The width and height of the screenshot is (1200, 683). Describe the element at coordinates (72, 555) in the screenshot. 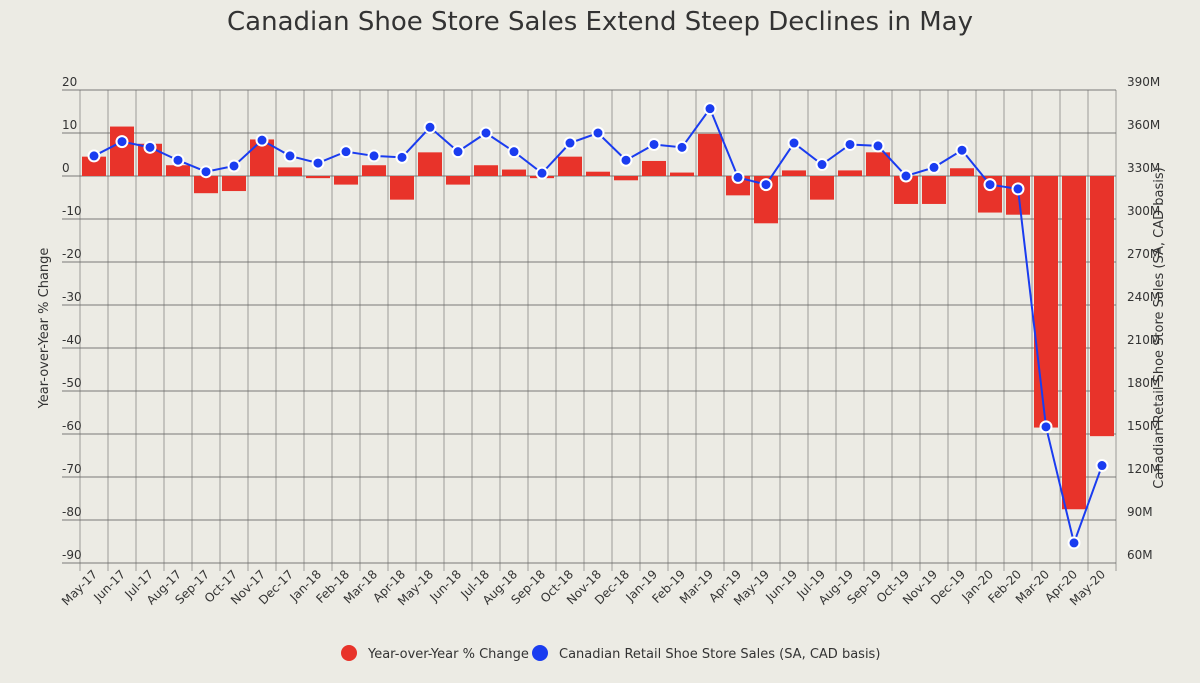

I see `left-tick-label: -90` at that location.